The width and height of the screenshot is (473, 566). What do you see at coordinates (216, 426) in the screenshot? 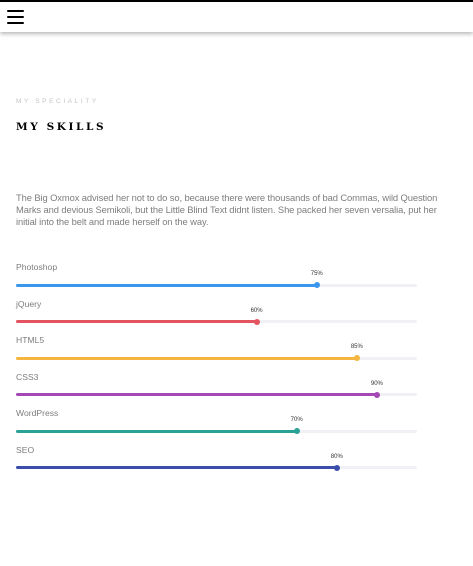
I see `skill-item-wordpress: WordPress 70%` at bounding box center [216, 426].